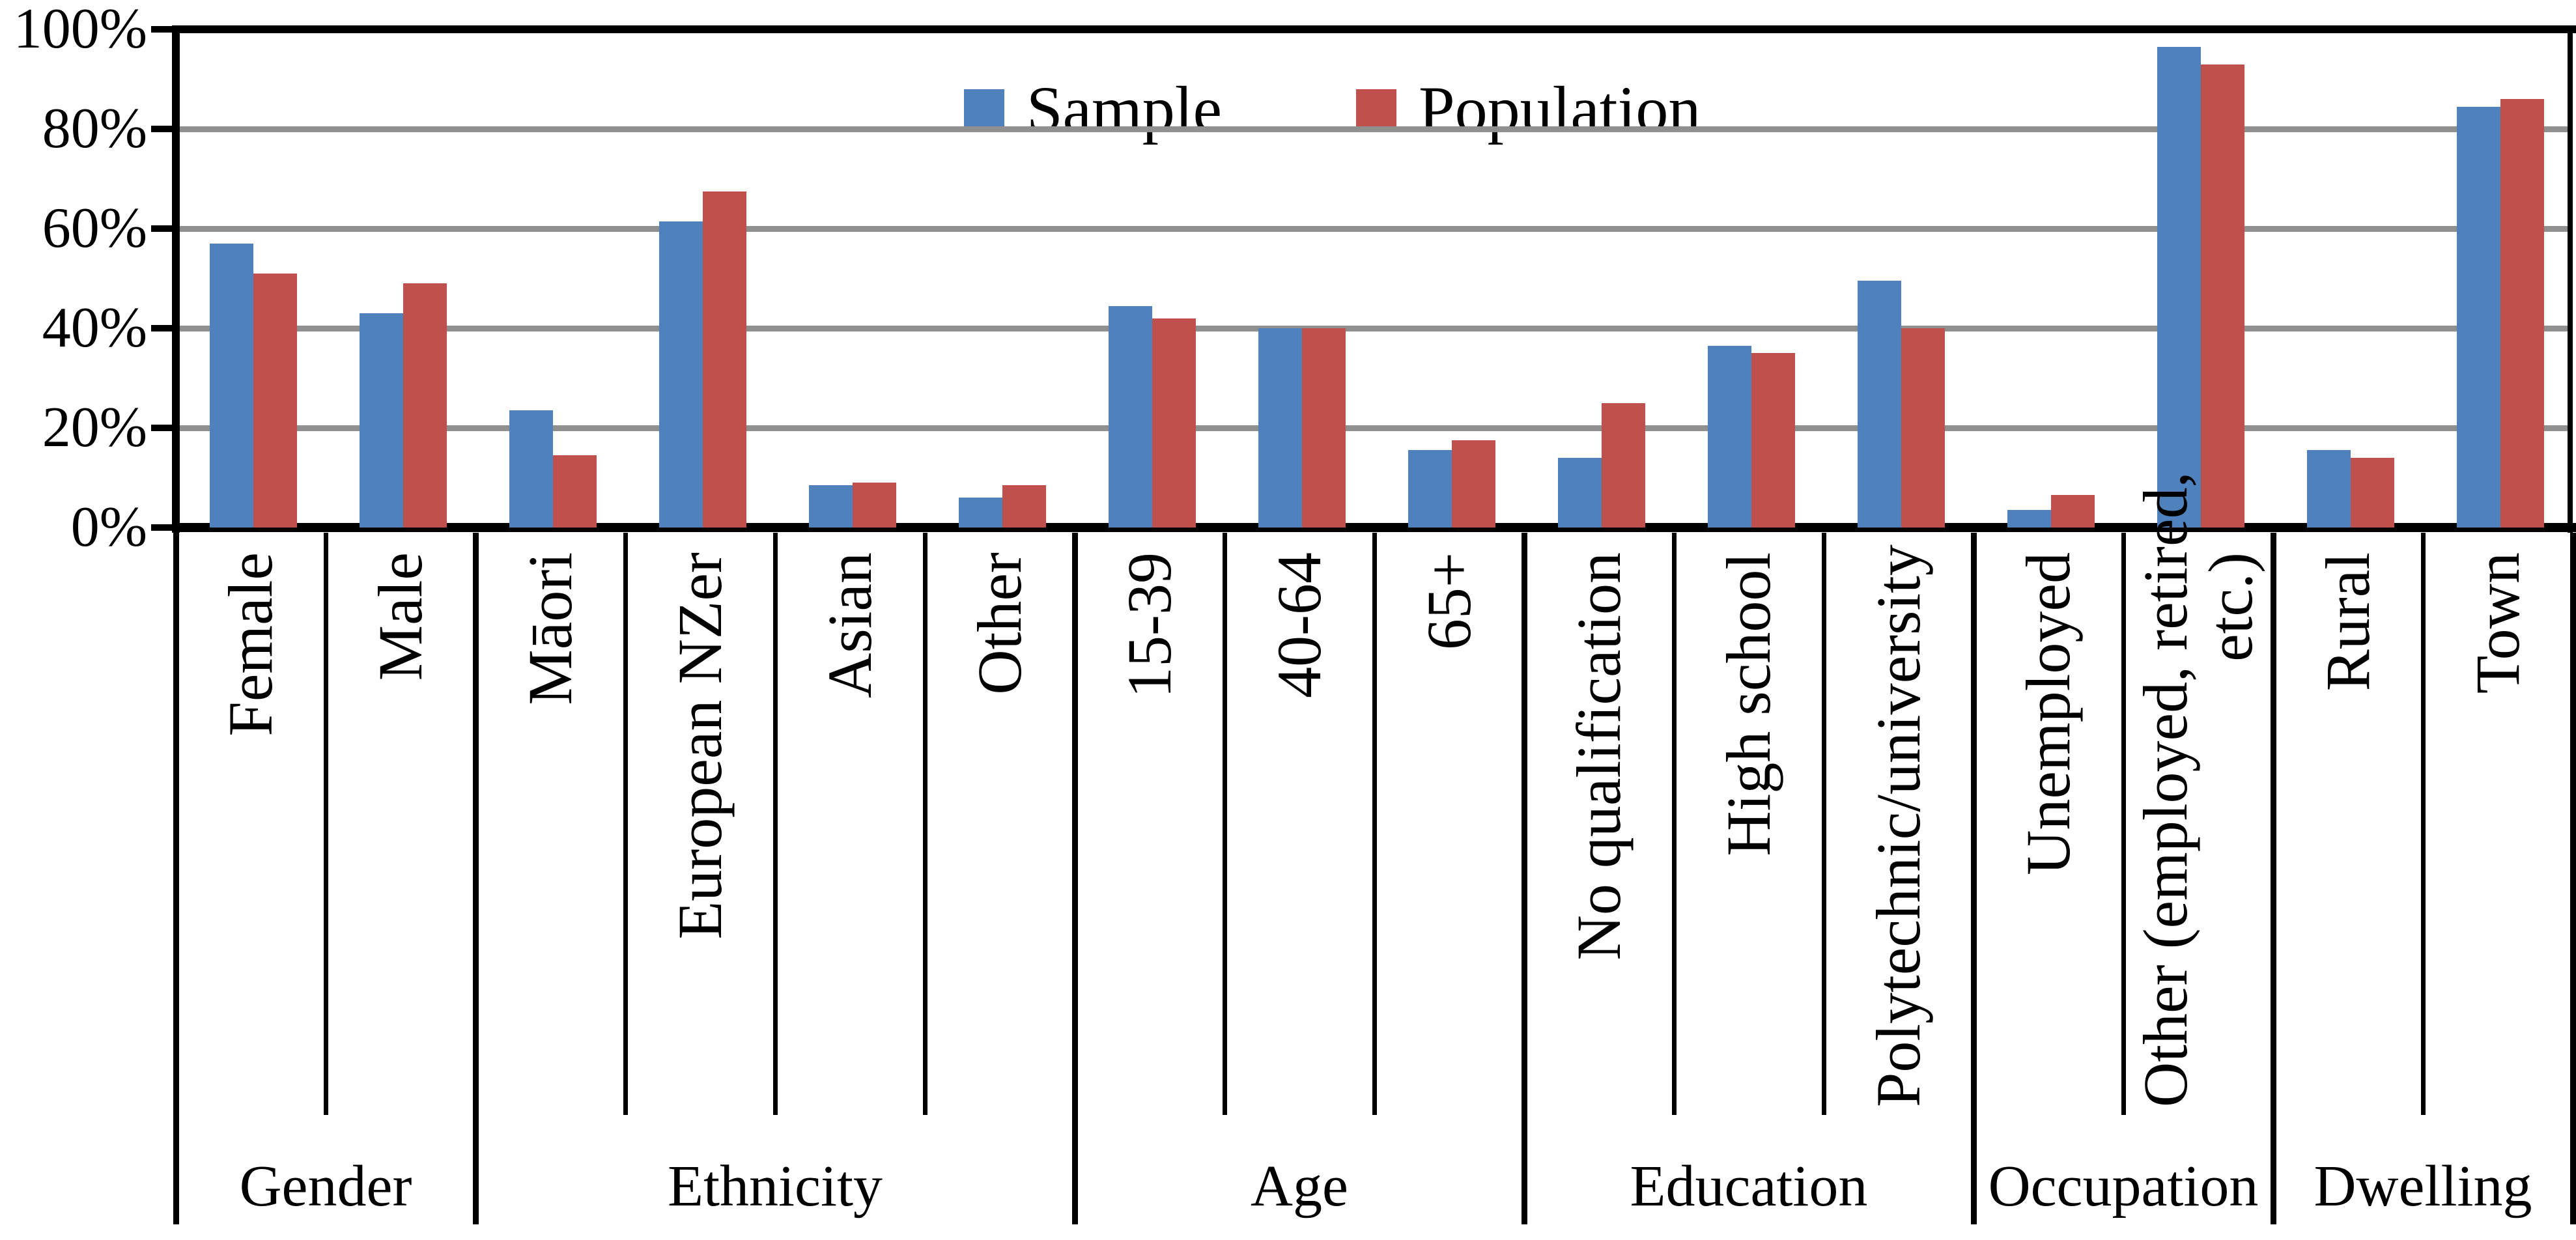 This screenshot has height=1240, width=2576. Describe the element at coordinates (1599, 756) in the screenshot. I see `category-label-text: No qualification` at that location.